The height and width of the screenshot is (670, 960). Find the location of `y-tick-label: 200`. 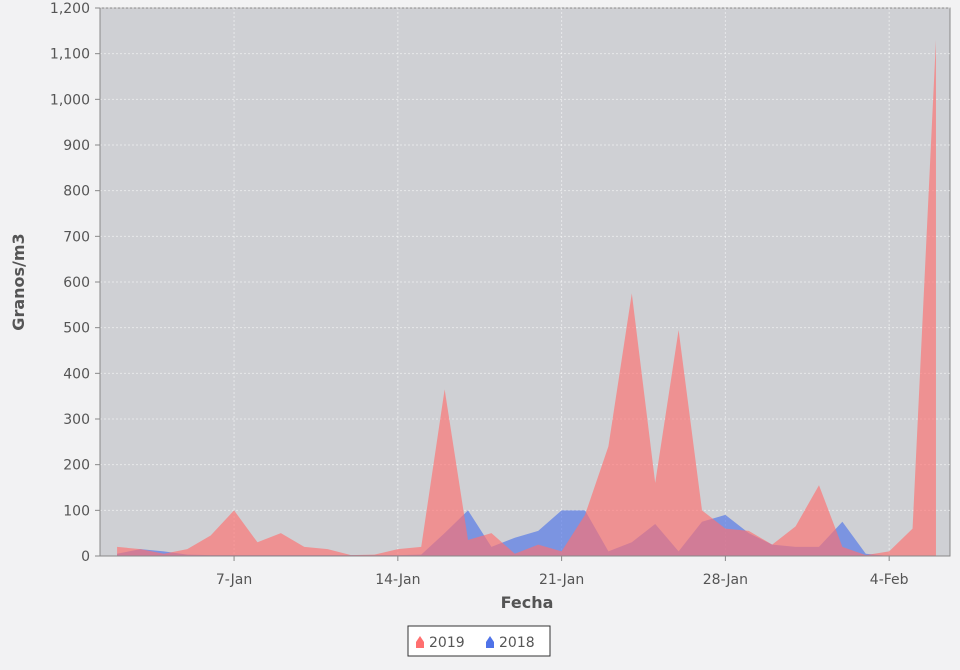

y-tick-label: 200 is located at coordinates (76, 466).